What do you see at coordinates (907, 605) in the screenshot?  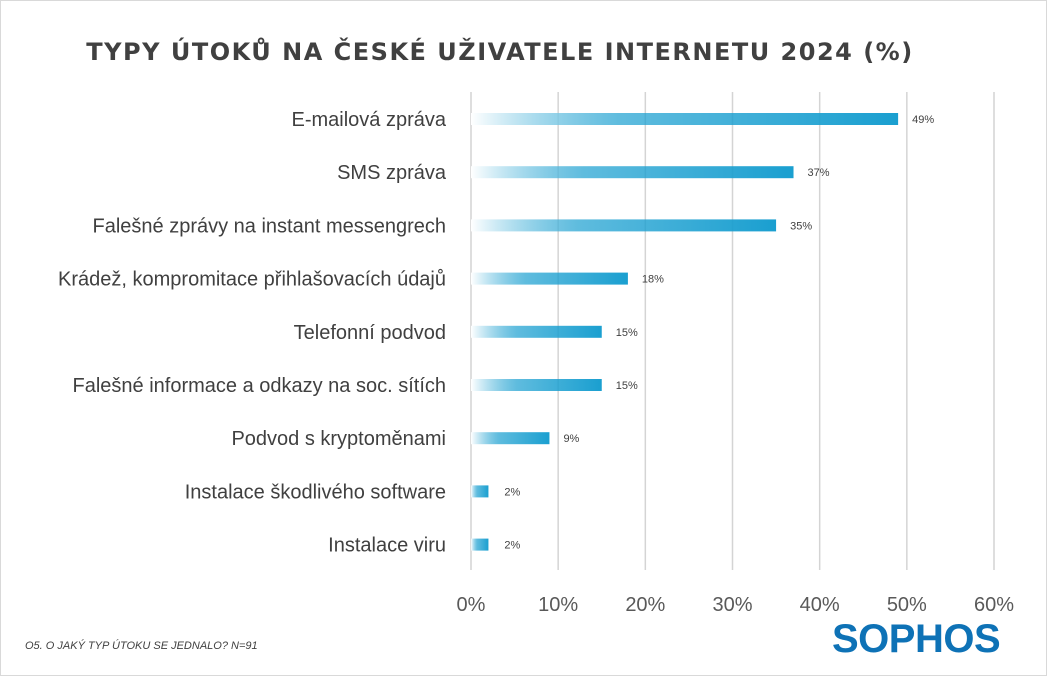 I see `x-tick-label: 50%` at bounding box center [907, 605].